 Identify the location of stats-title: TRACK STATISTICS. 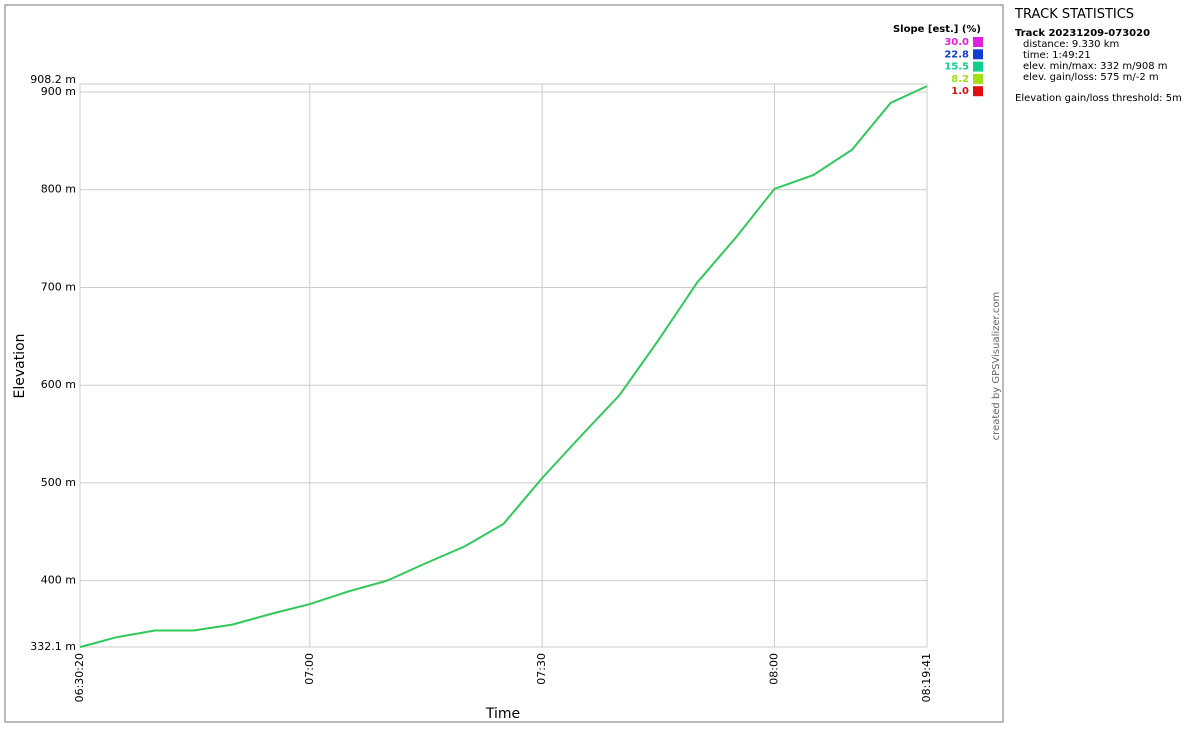
(1075, 14).